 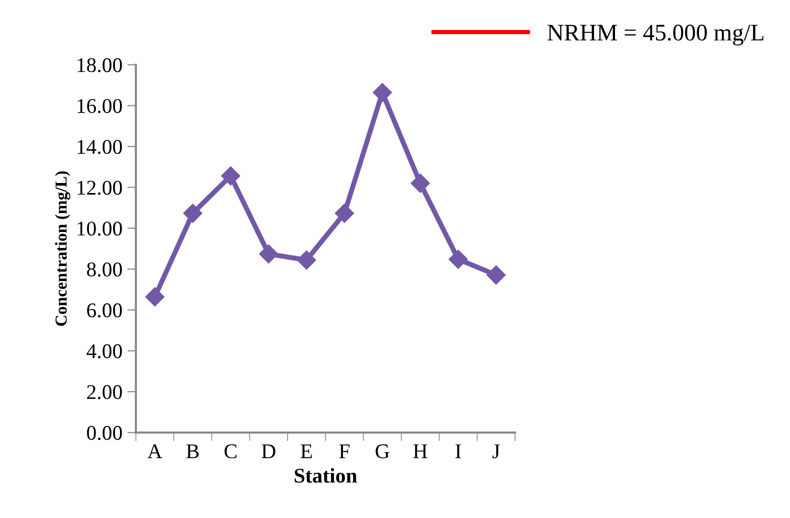 I want to click on y-tick-label: 2.00, so click(x=104, y=392).